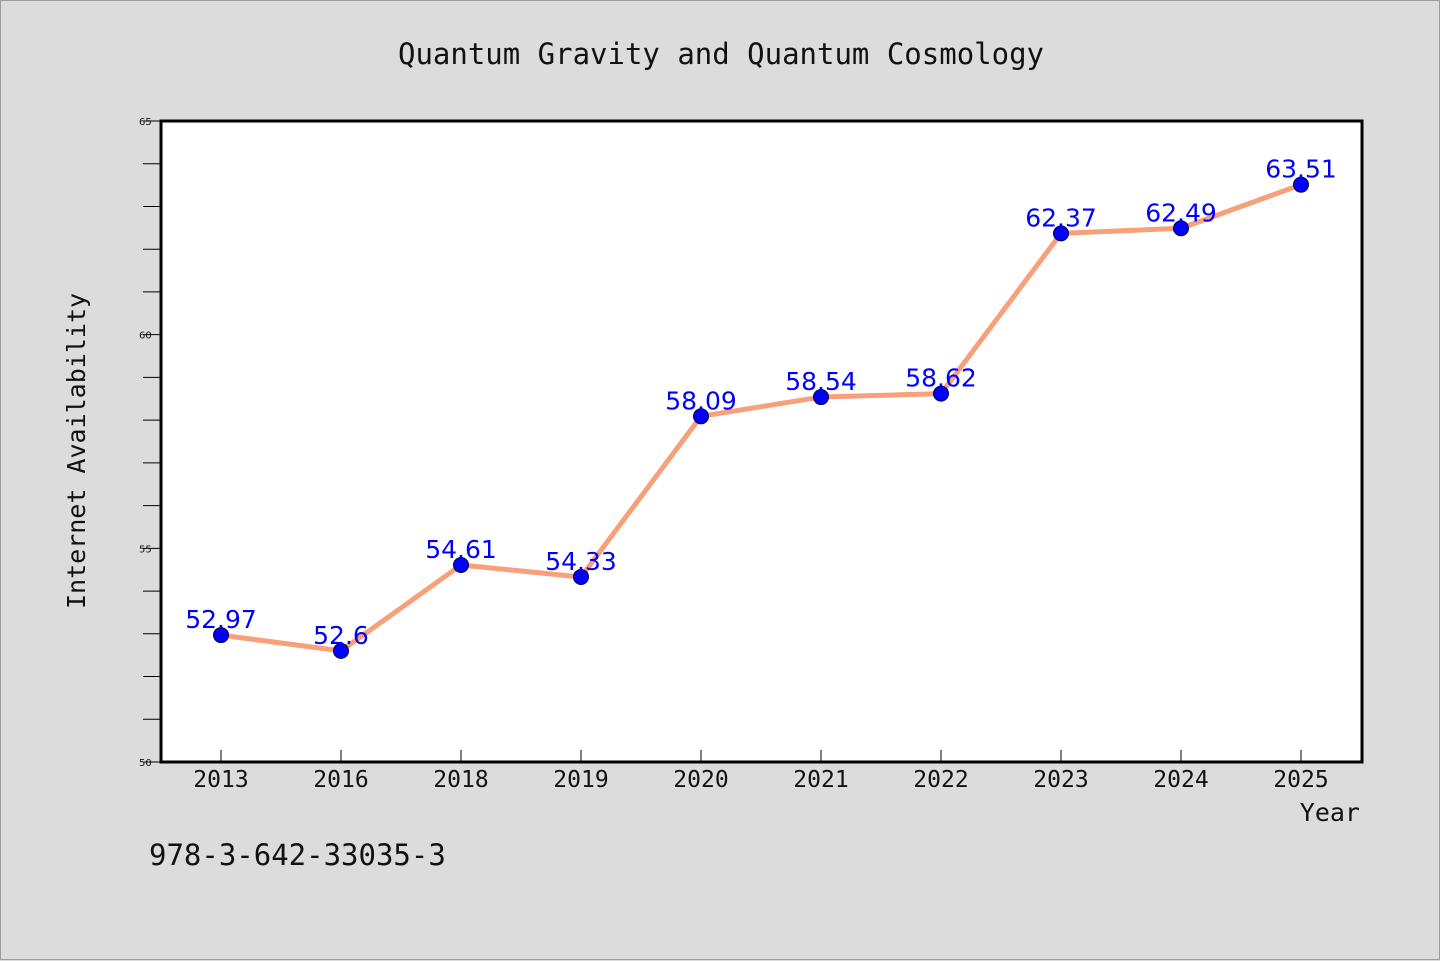  Describe the element at coordinates (1301, 169) in the screenshot. I see `data-label: 63.51` at that location.